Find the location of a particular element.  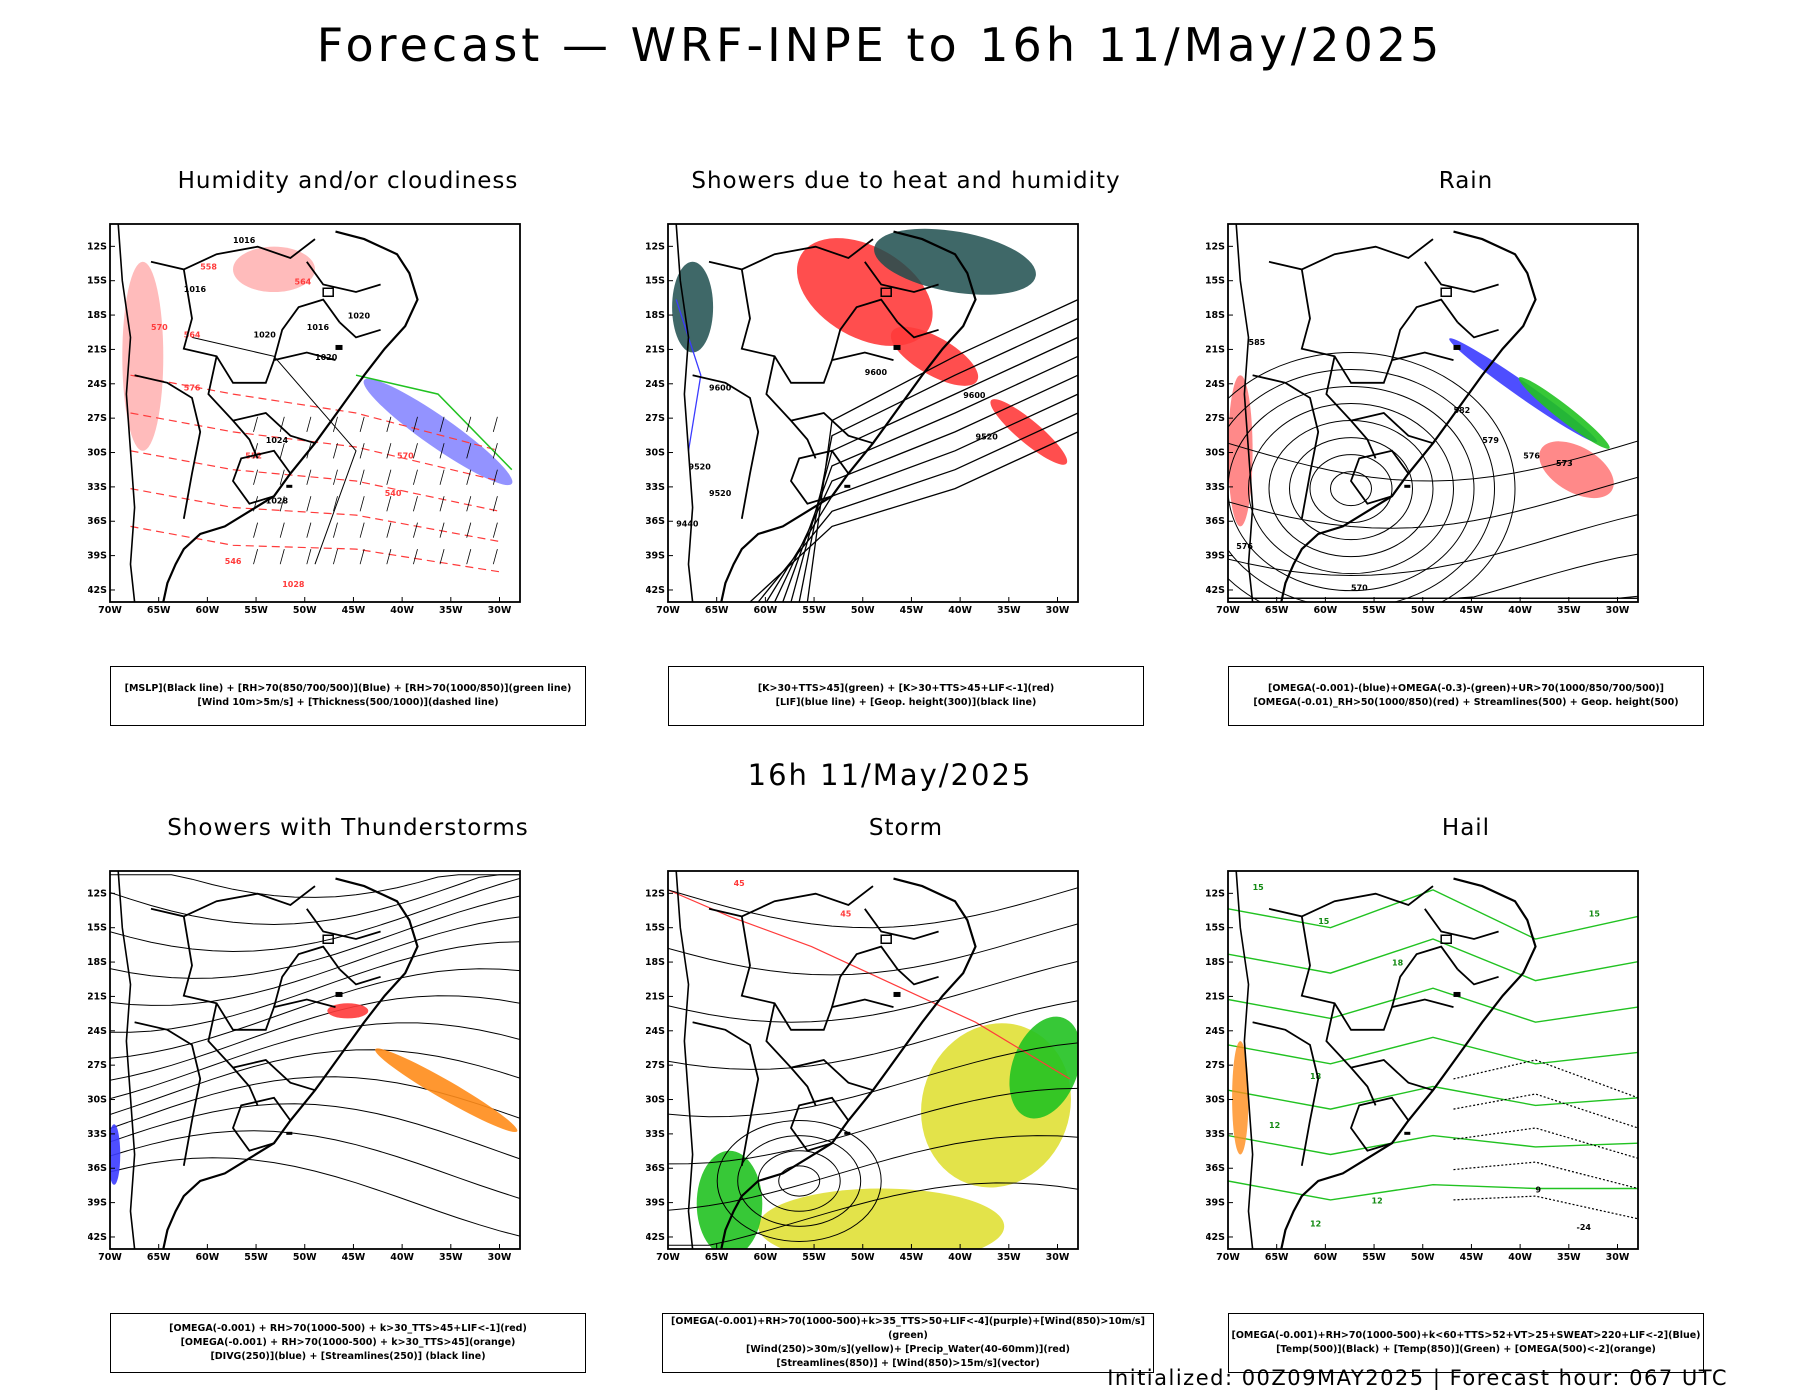

lat-label: 30S is located at coordinates (1215, 453).